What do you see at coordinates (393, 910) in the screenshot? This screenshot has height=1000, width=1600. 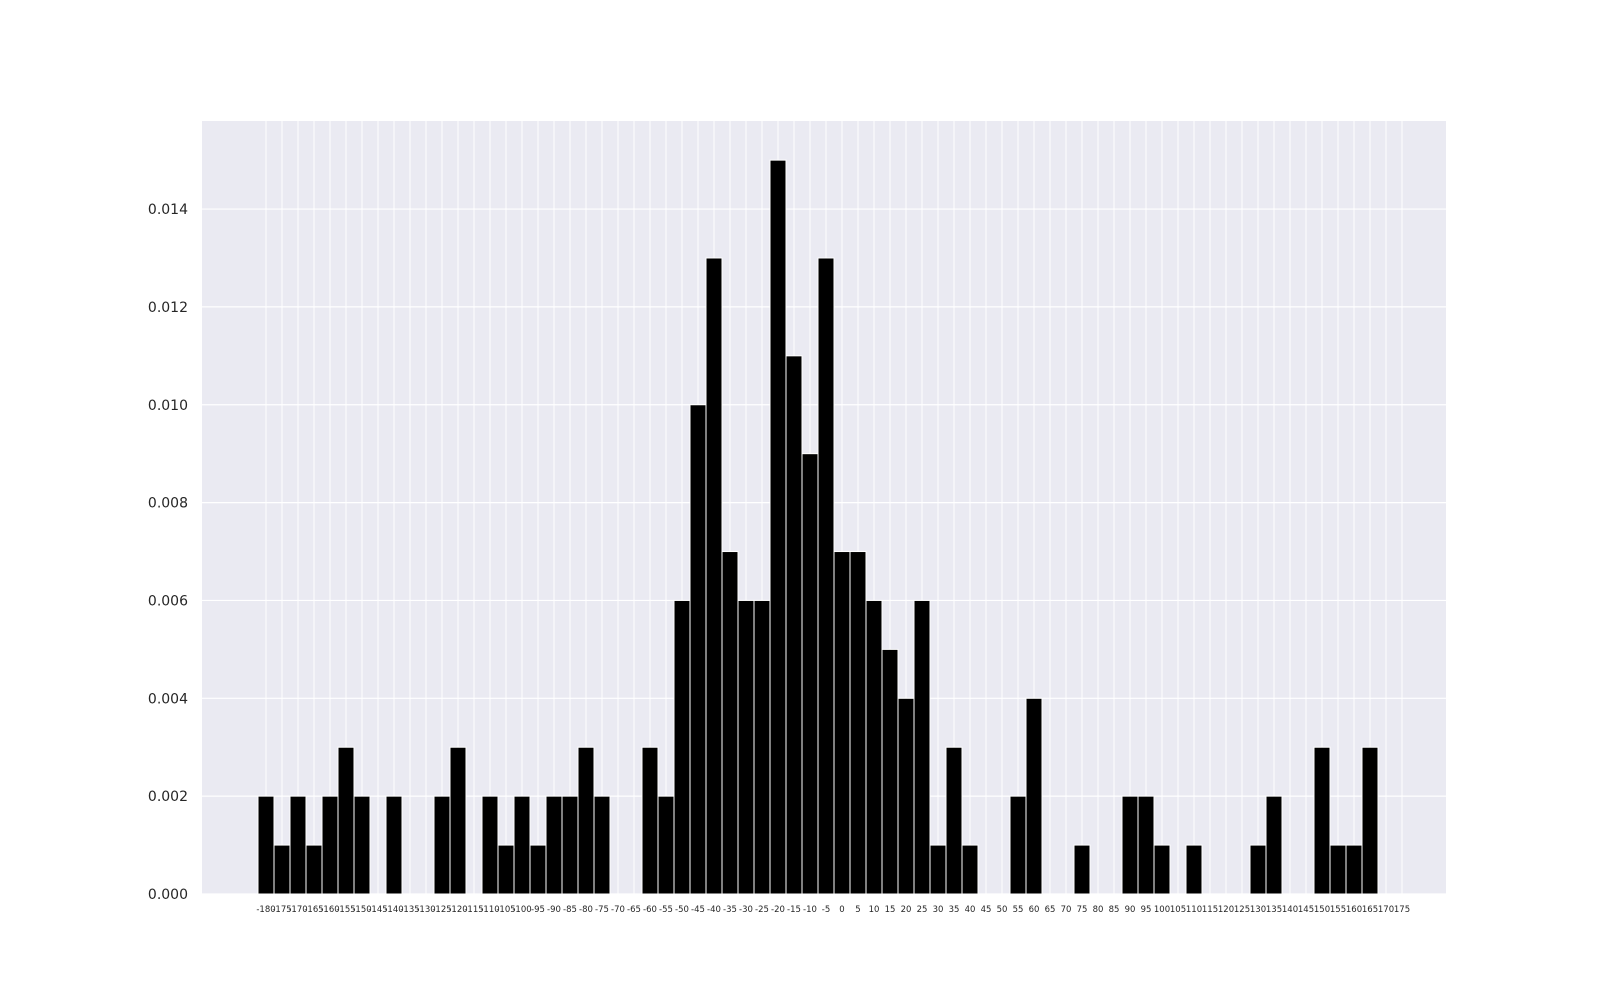 I see `x-tick-label: -140` at bounding box center [393, 910].